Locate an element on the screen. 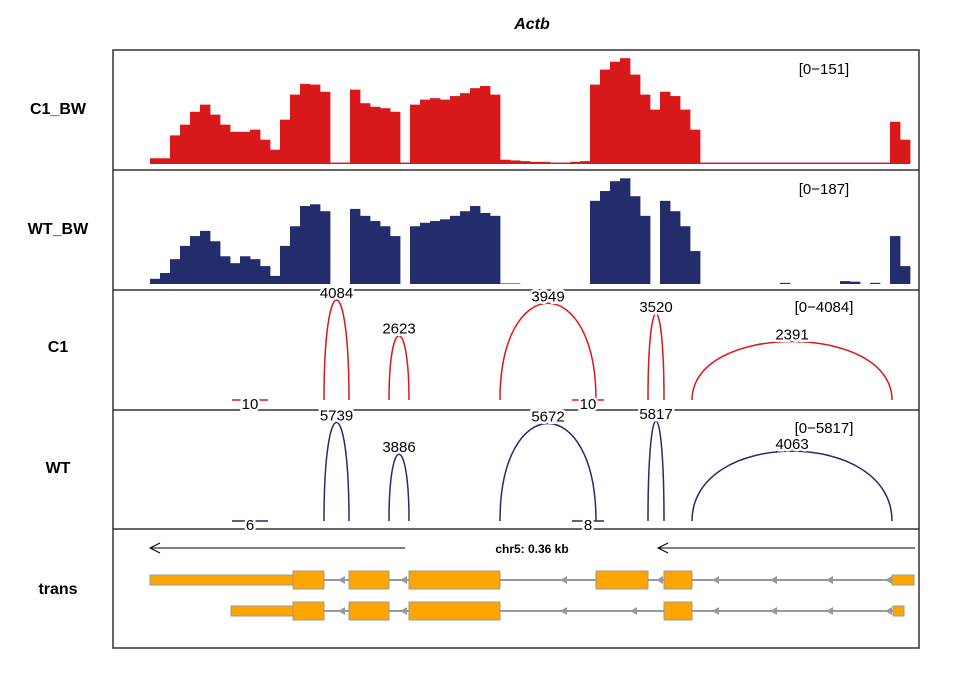 Image resolution: width=961 pixels, height=674 pixels. junction-count: 3949 is located at coordinates (547, 296).